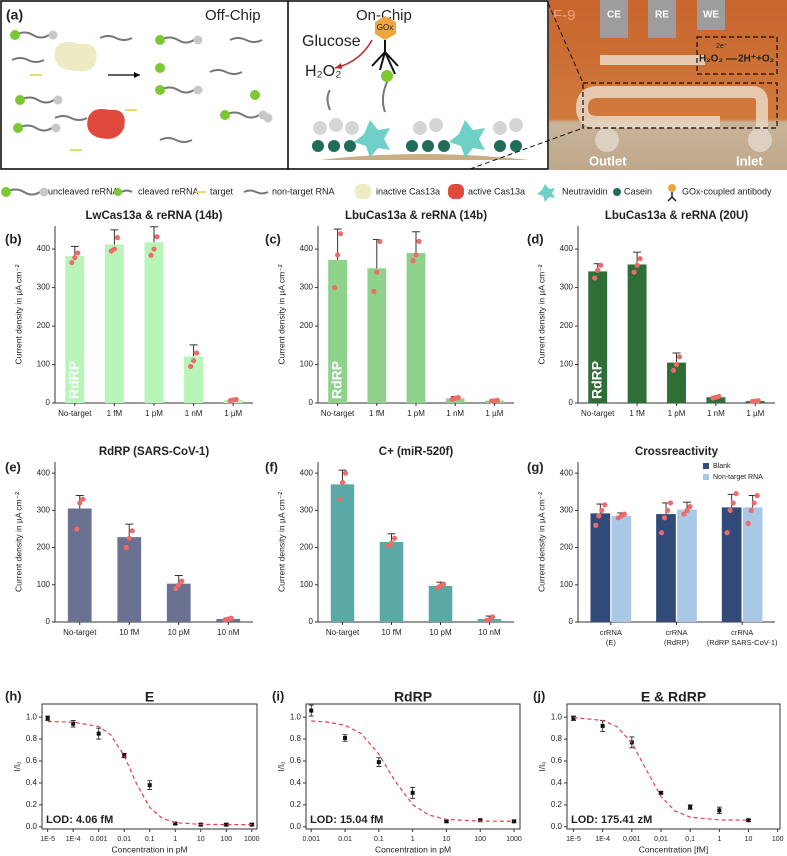 The height and width of the screenshot is (856, 787). I want to click on bar-label: RdRP, so click(336, 380).